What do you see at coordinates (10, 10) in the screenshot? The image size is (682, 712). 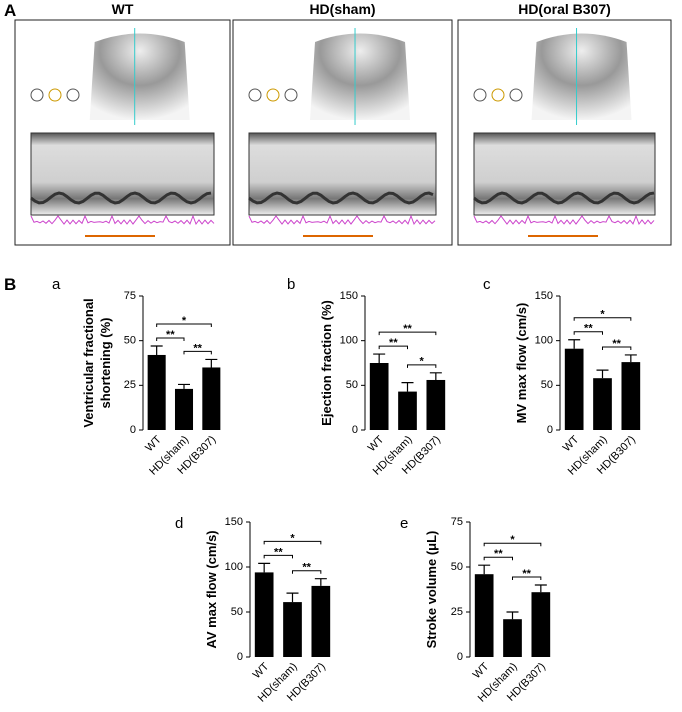 I see `panel-label: A` at bounding box center [10, 10].